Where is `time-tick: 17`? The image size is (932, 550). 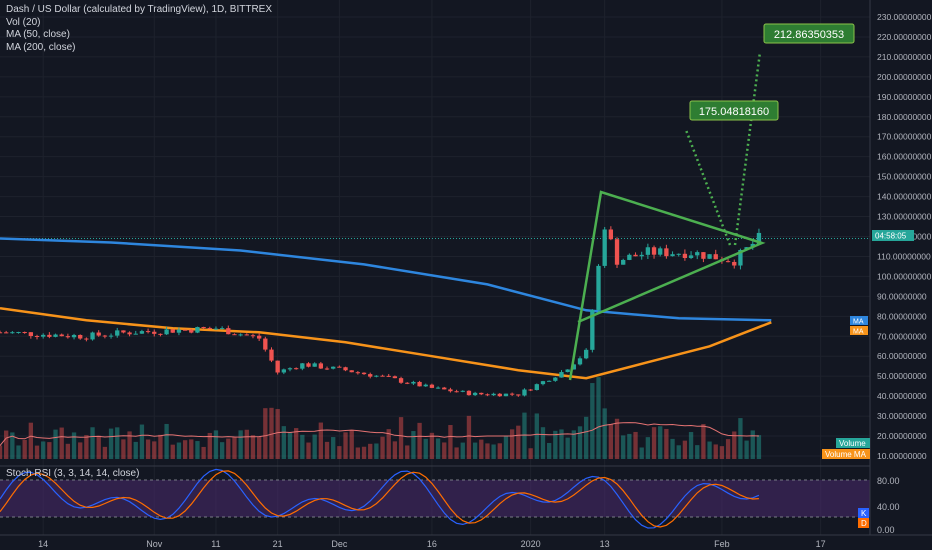
time-tick: 17 is located at coordinates (821, 544).